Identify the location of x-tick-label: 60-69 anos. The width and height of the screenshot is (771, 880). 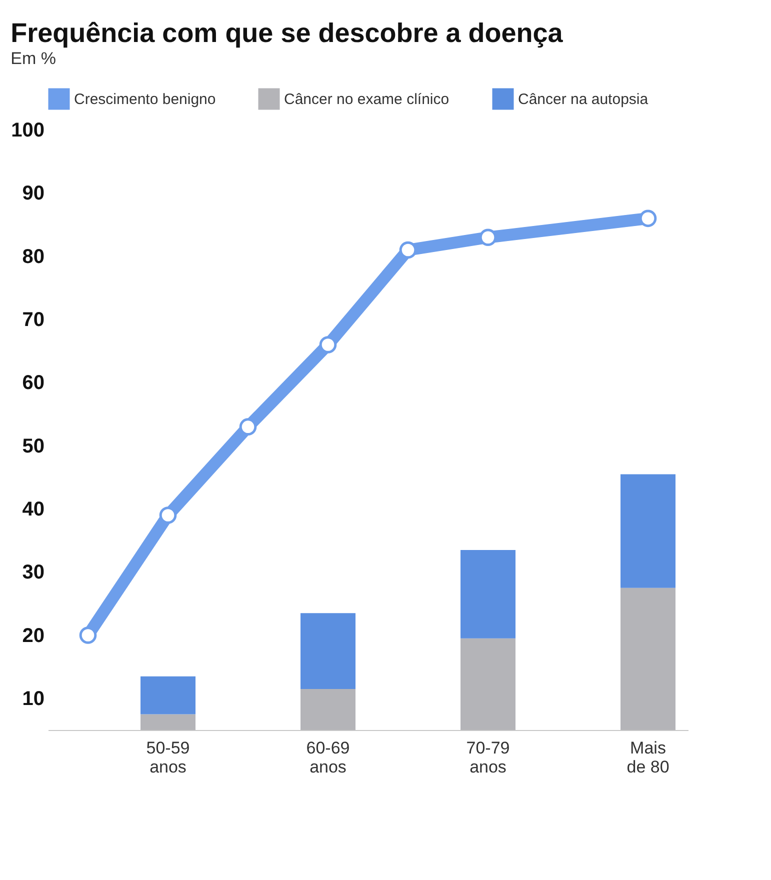
(328, 757).